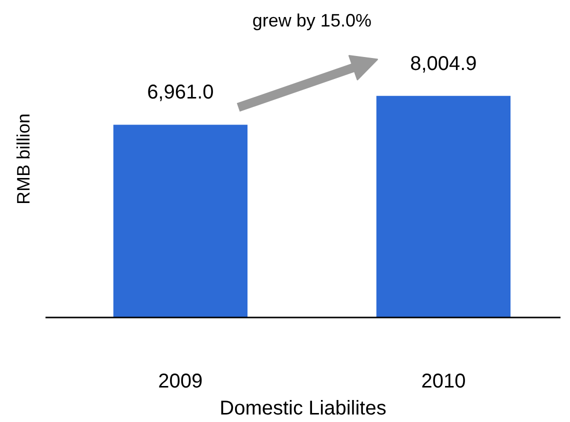 Image resolution: width=570 pixels, height=422 pixels. I want to click on data-label: 8,004.9, so click(443, 63).